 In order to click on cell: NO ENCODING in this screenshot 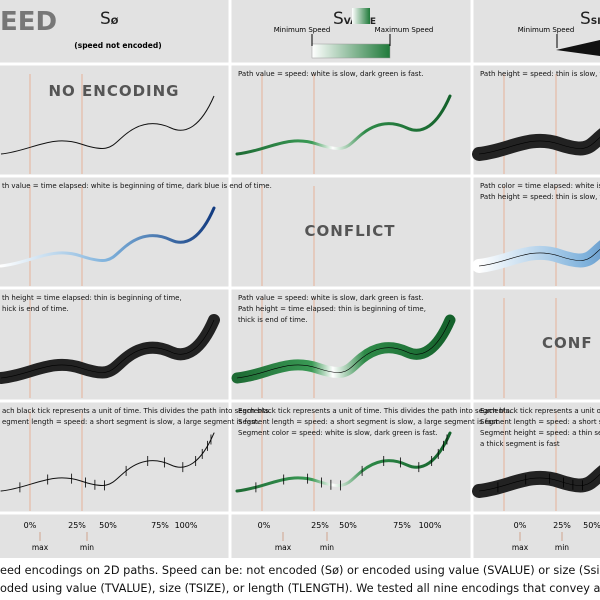, I will do `click(107, 124)`.